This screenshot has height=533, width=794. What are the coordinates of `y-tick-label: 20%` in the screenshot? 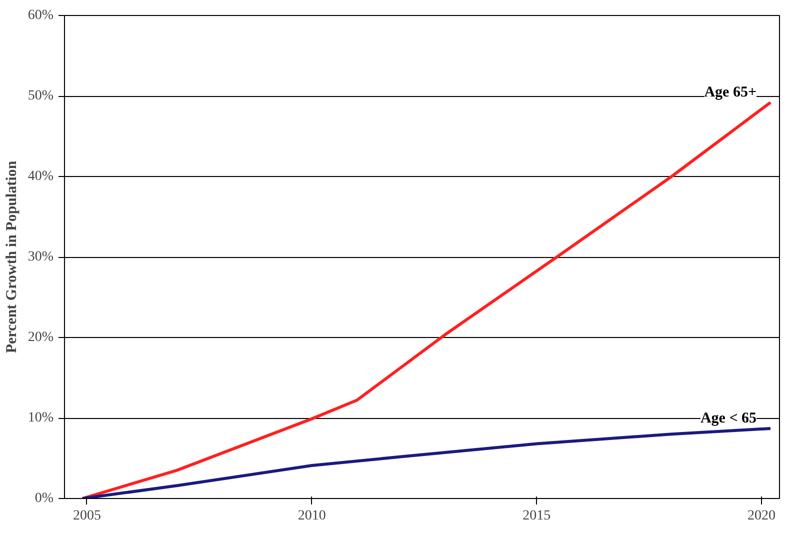 It's located at (41, 337).